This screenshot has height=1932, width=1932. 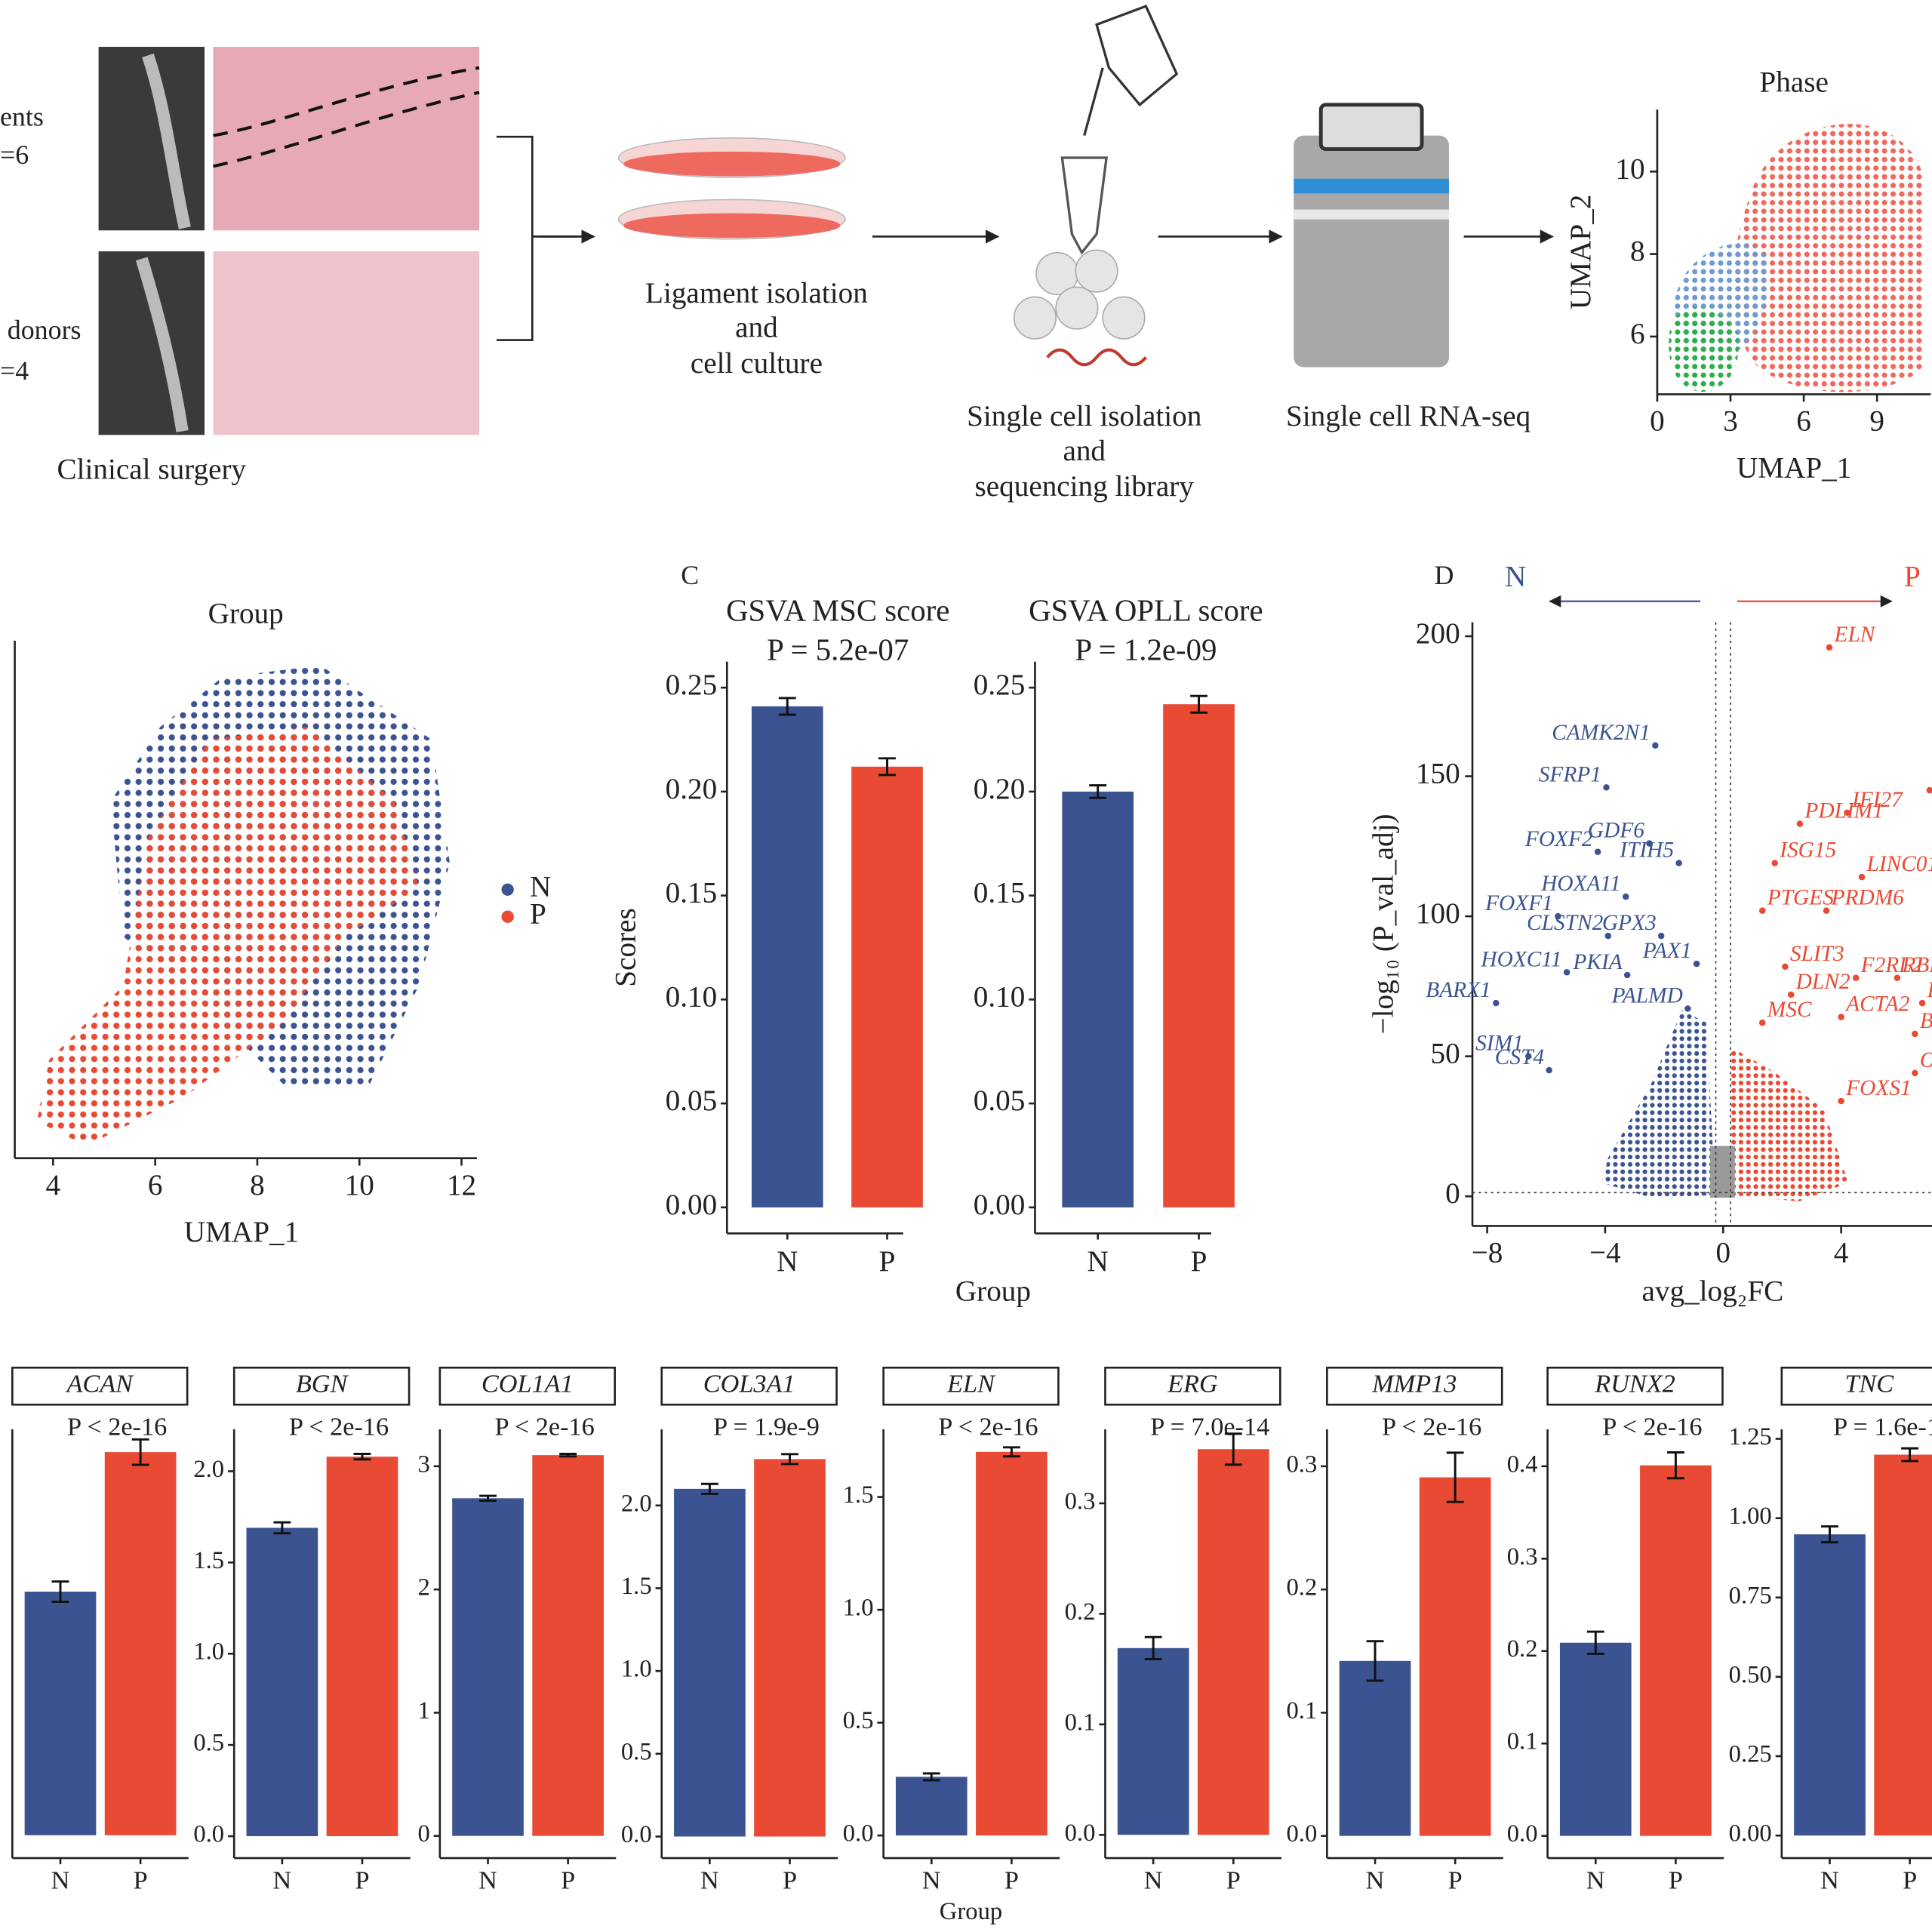 I want to click on step-label: Single cell isolation, so click(x=1084, y=416).